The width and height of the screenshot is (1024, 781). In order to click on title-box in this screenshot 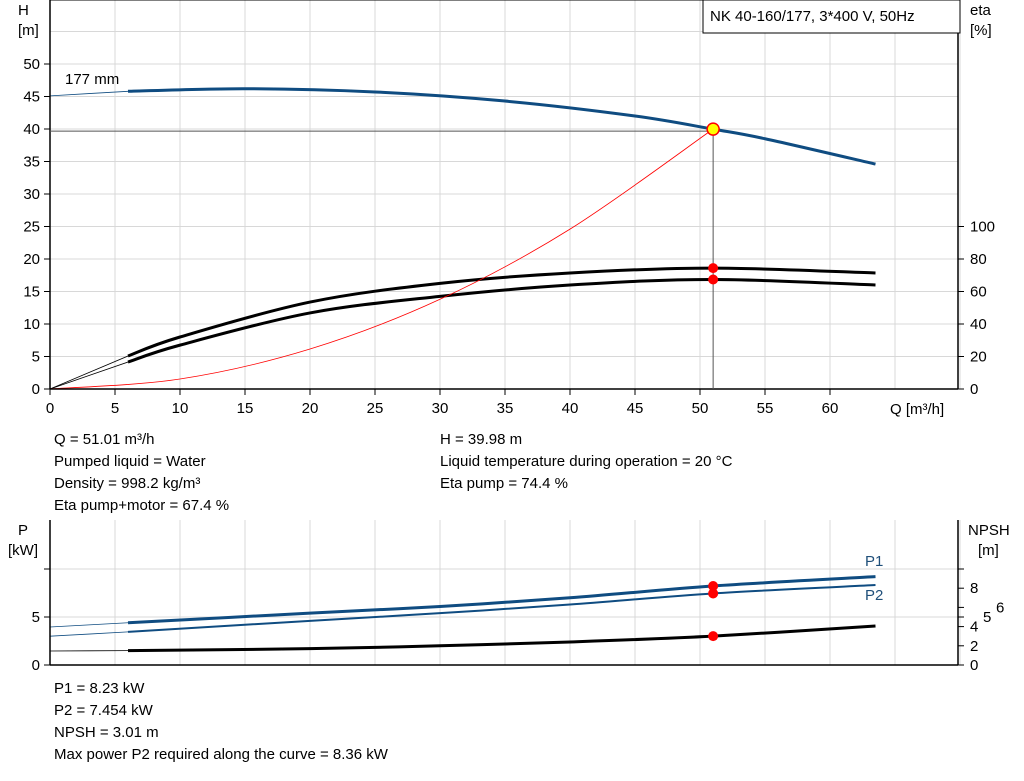, I will do `click(831, 17)`.